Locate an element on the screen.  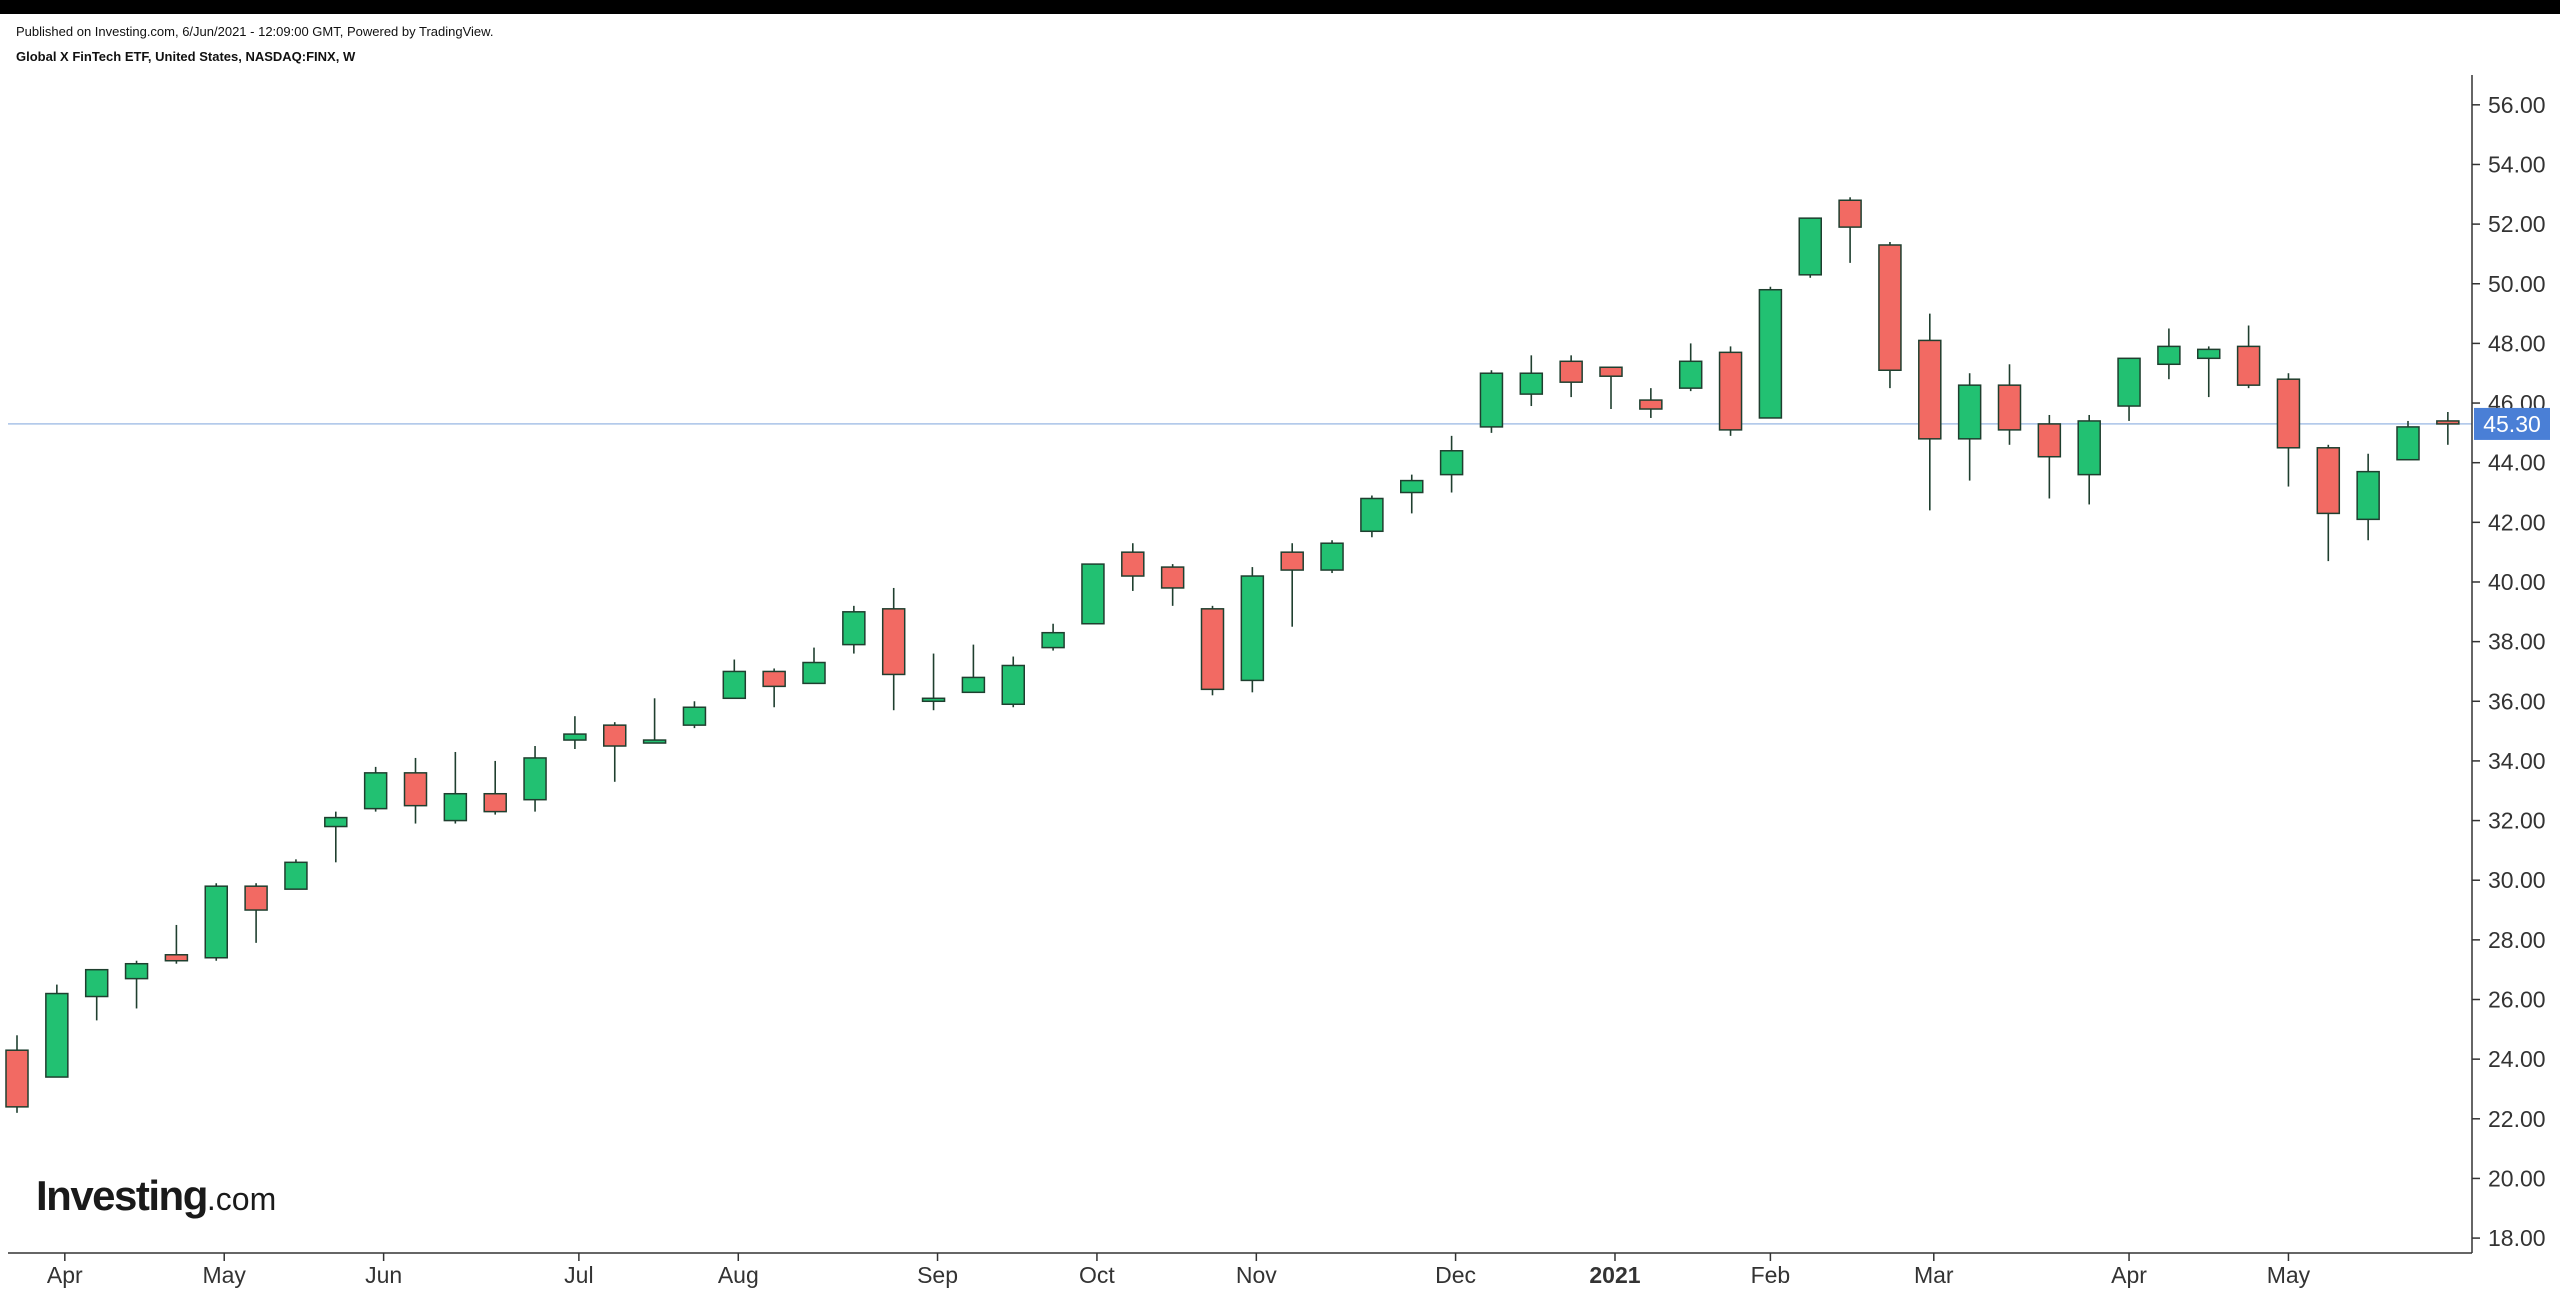
x-tick-label: May is located at coordinates (224, 1275).